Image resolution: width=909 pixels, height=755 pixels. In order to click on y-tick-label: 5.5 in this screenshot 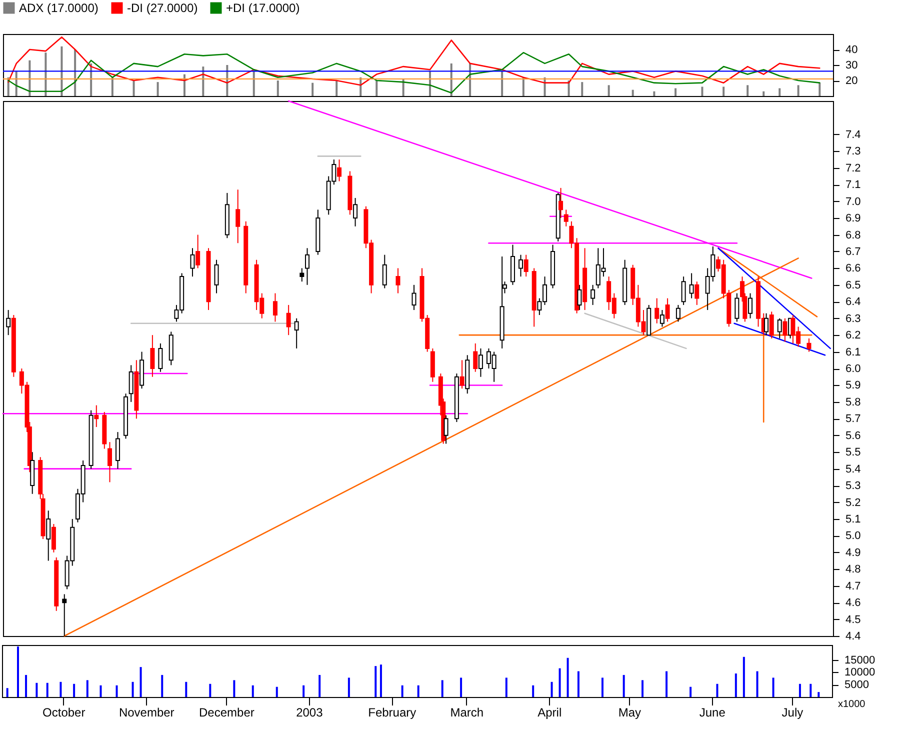, I will do `click(853, 452)`.